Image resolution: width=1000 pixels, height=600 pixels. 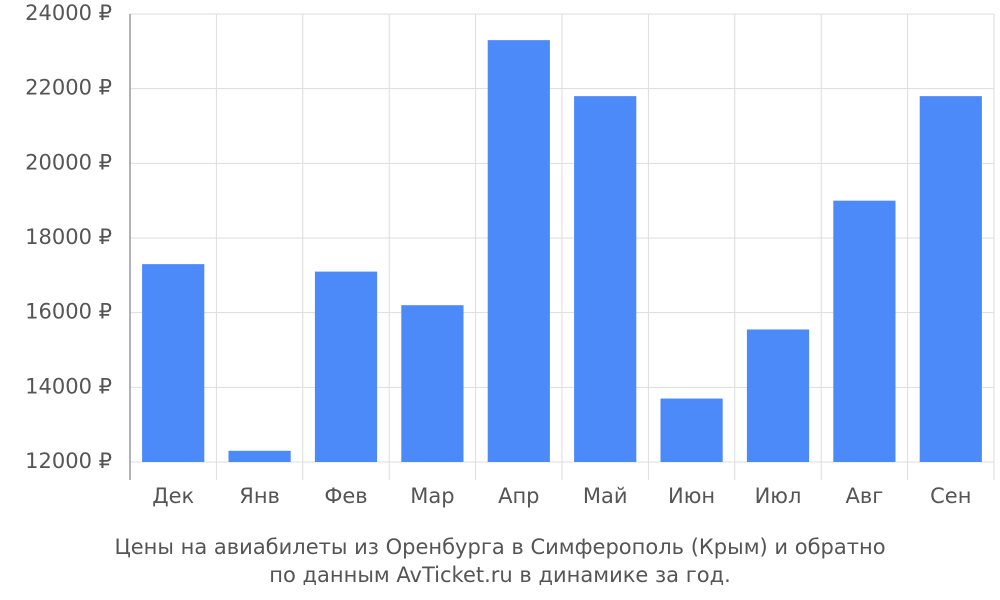 What do you see at coordinates (68, 88) in the screenshot?
I see `y-tick-label: 22000 ₽` at bounding box center [68, 88].